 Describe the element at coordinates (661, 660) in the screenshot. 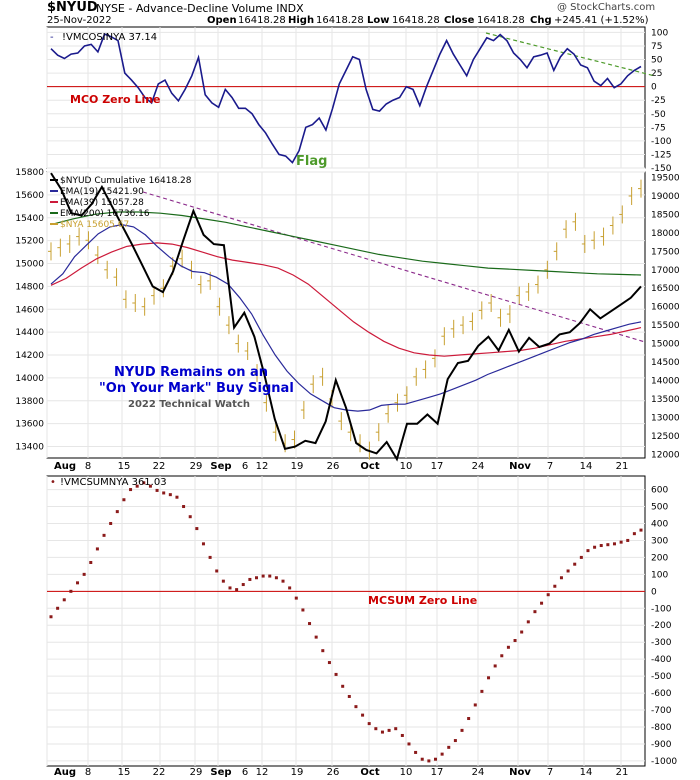

I see `mcsum-ytick-label: -400` at that location.